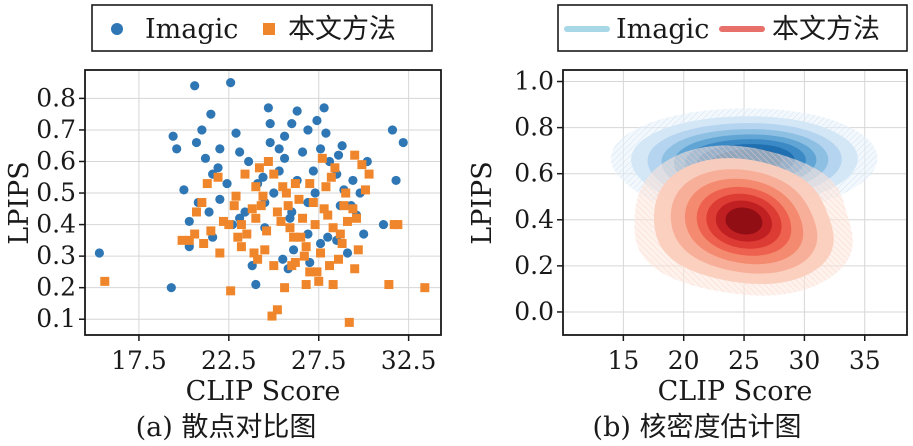  I want to click on kde-y-tick-label: 1.0, so click(534, 81).